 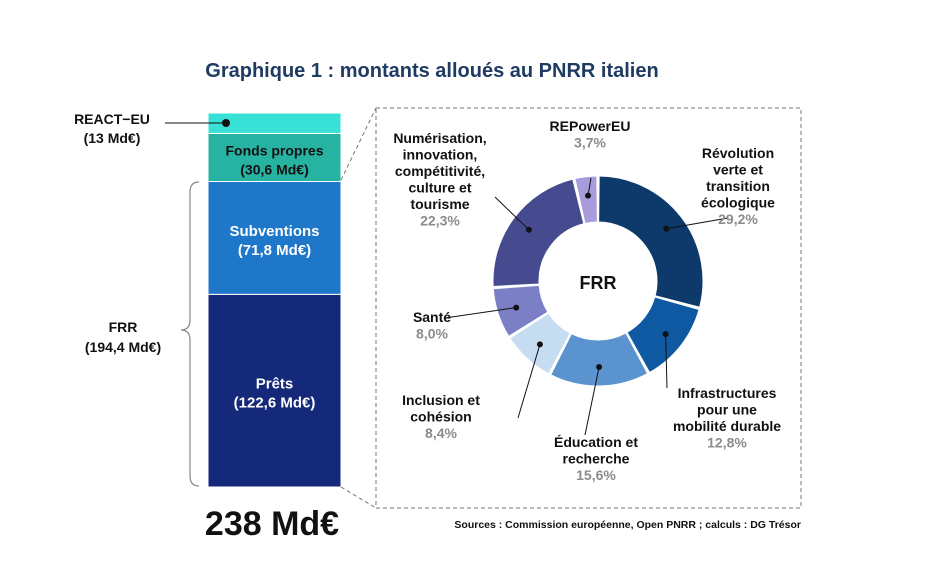 I want to click on slice-percent: 8,4%, so click(x=441, y=433).